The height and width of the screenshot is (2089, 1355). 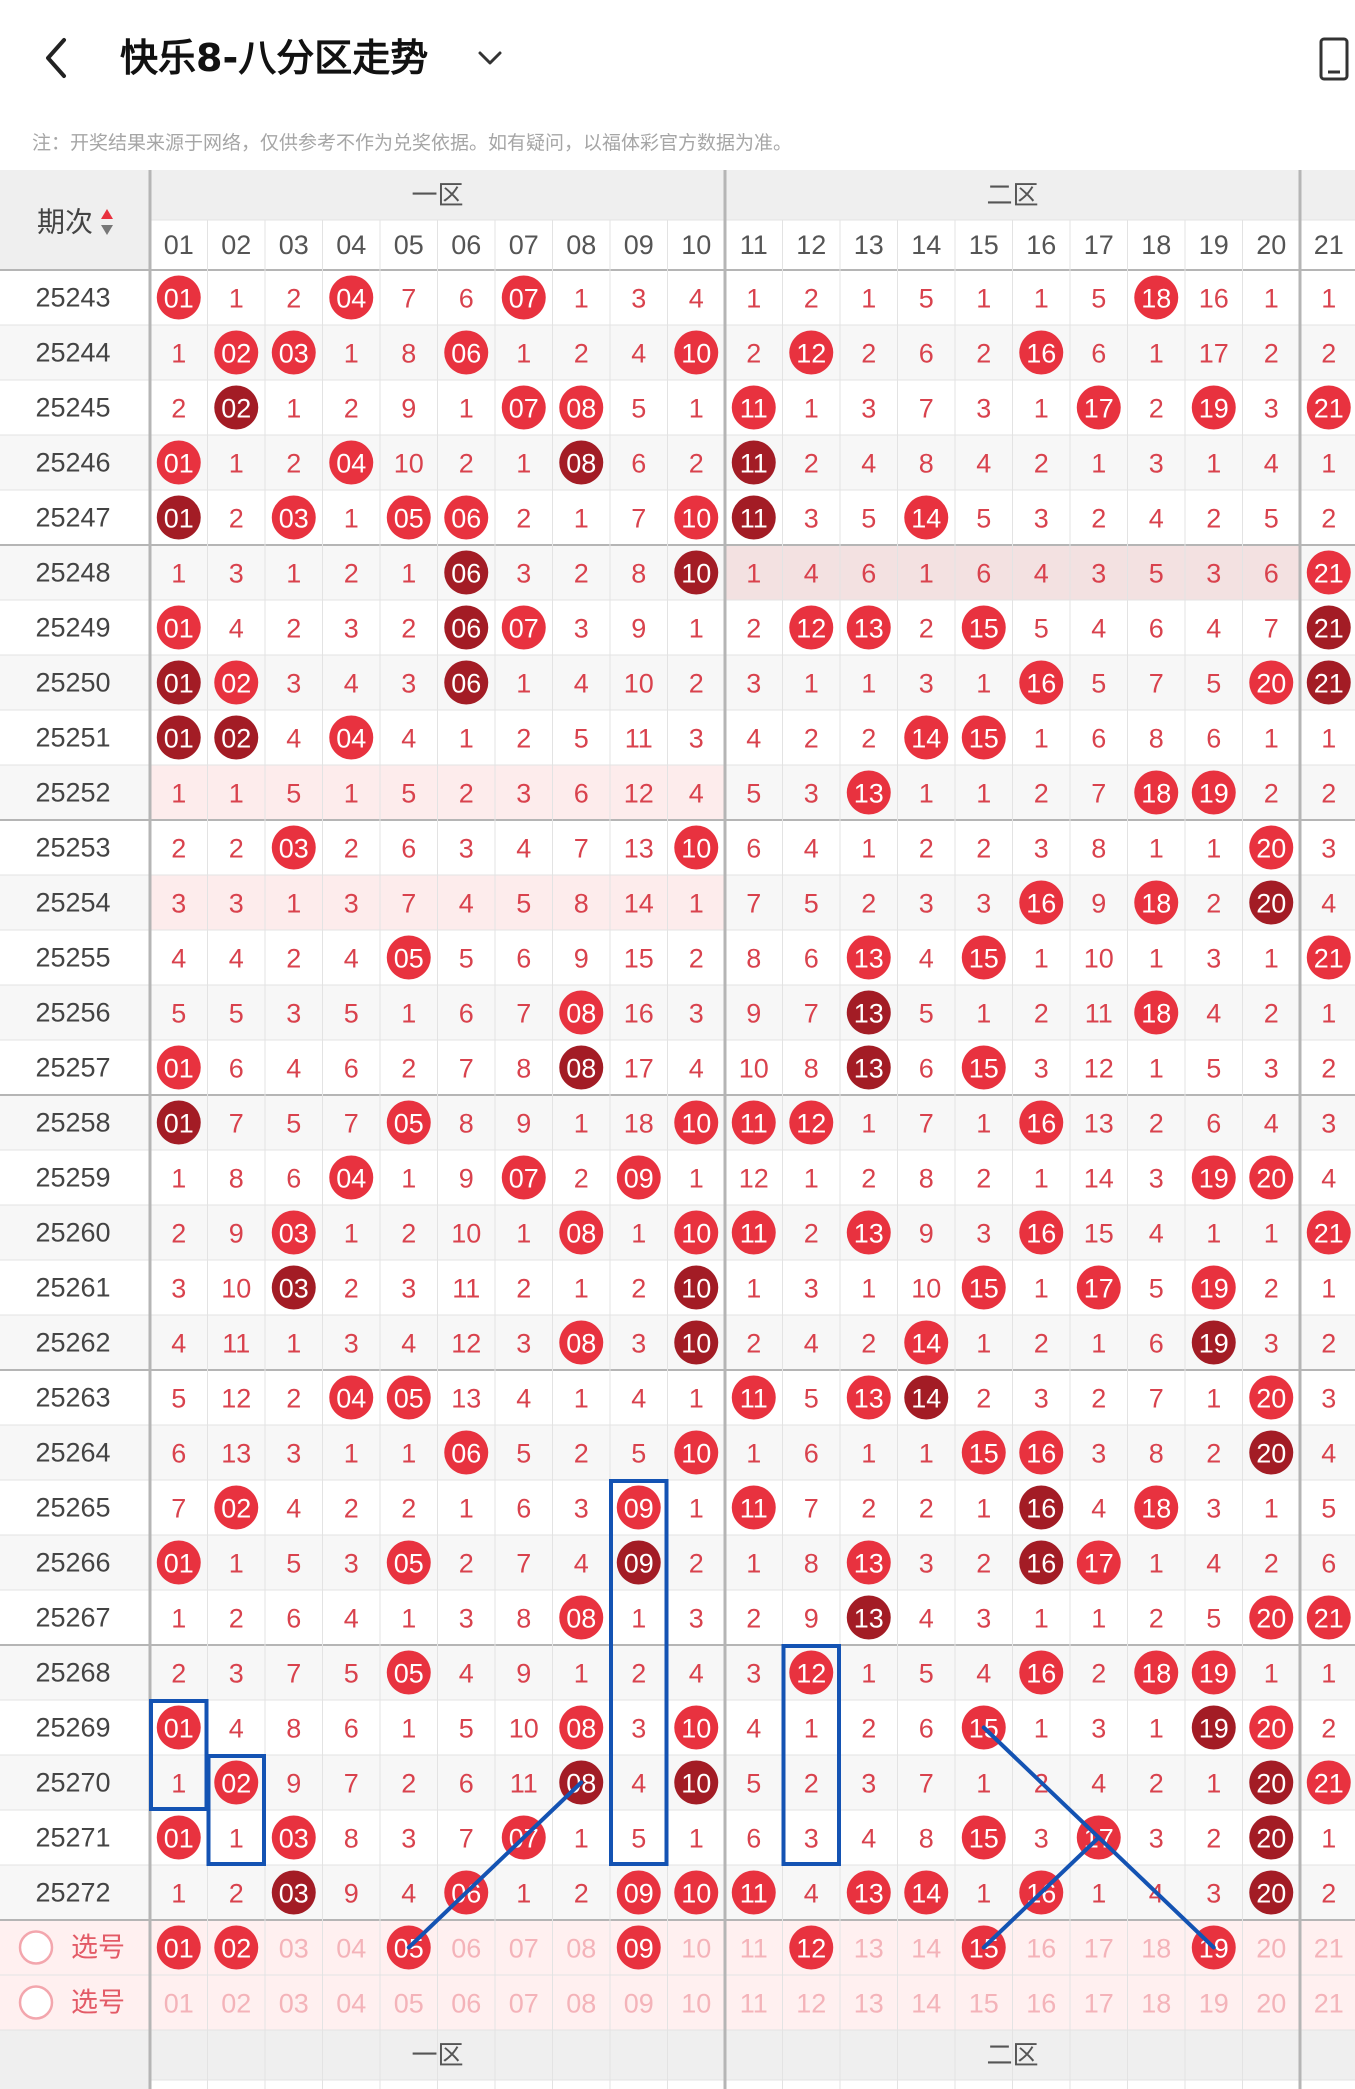 What do you see at coordinates (72, 1453) in the screenshot?
I see `period-cell: 25264` at bounding box center [72, 1453].